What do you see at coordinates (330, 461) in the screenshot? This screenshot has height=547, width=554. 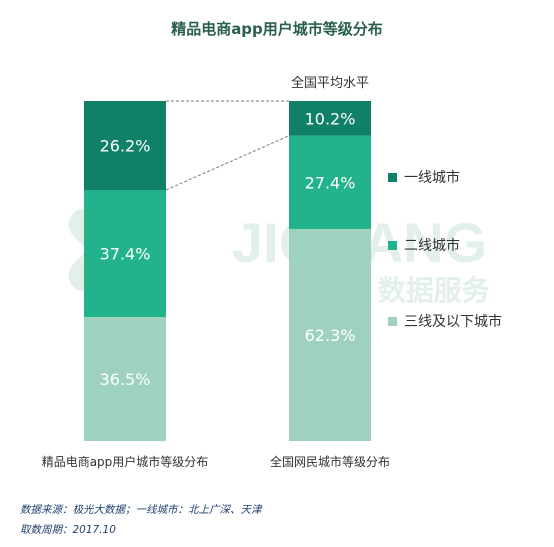 I see `category-label-1: 全国网民城市等级分布` at bounding box center [330, 461].